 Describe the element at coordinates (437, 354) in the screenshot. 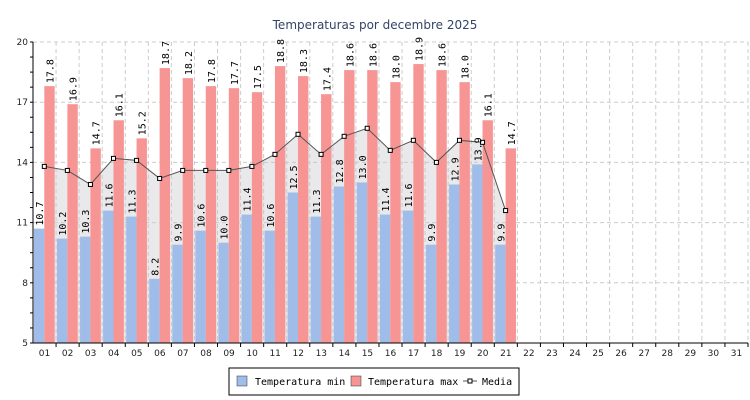

I see `x-tick-label: 18` at that location.